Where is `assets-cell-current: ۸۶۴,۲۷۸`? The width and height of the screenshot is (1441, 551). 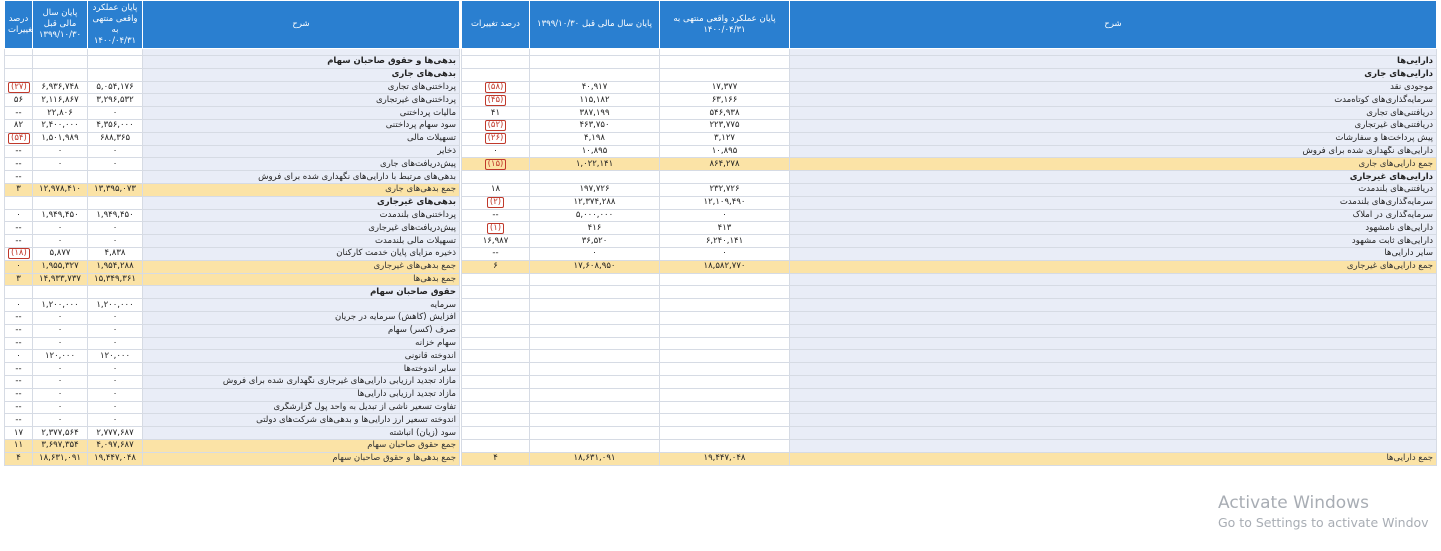 assets-cell-current: ۸۶۴,۲۷۸ is located at coordinates (724, 164).